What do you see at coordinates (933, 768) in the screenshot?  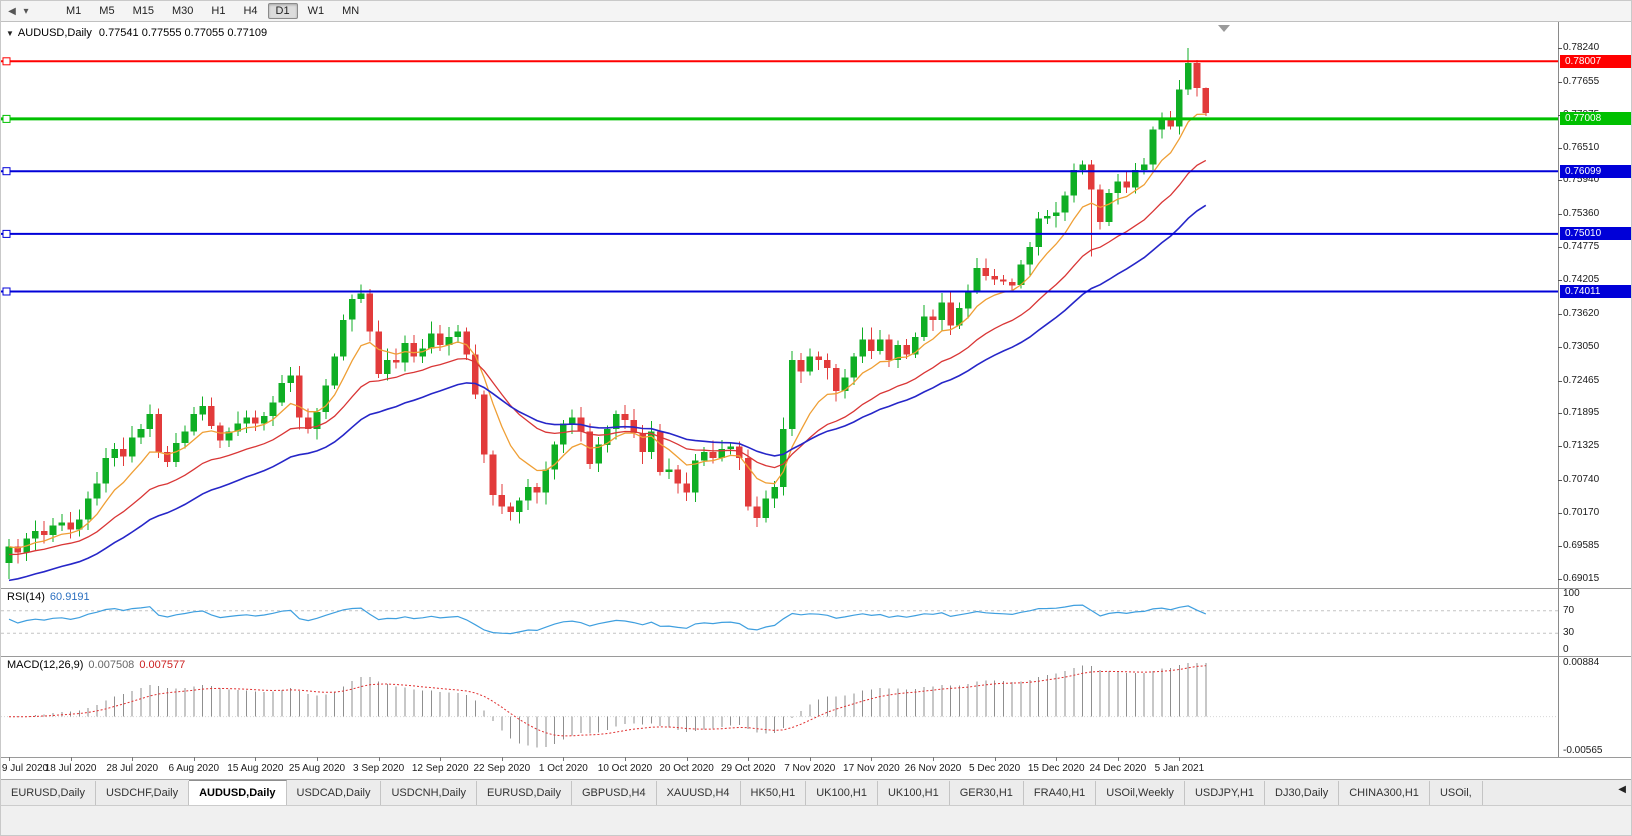 I see `time-axis-label: 26 Nov 2020` at bounding box center [933, 768].